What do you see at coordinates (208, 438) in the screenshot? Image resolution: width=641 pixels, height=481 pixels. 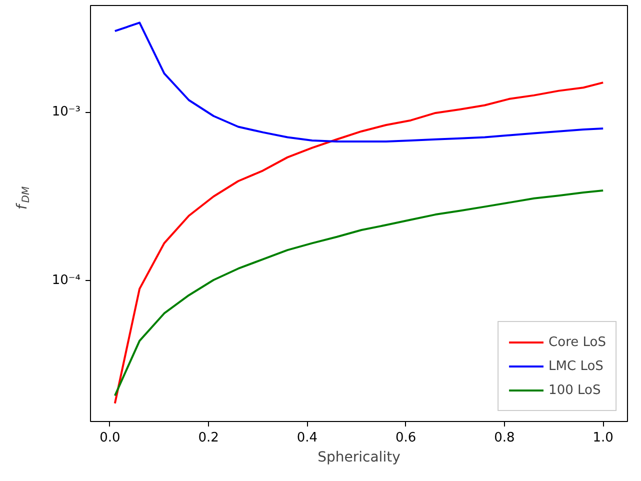 I see `x-tick-label: 0.2` at bounding box center [208, 438].